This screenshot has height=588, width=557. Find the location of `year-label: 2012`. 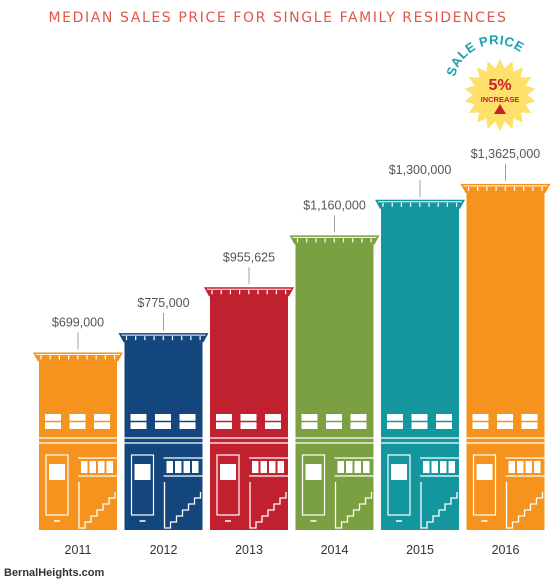

year-label: 2012 is located at coordinates (164, 550).